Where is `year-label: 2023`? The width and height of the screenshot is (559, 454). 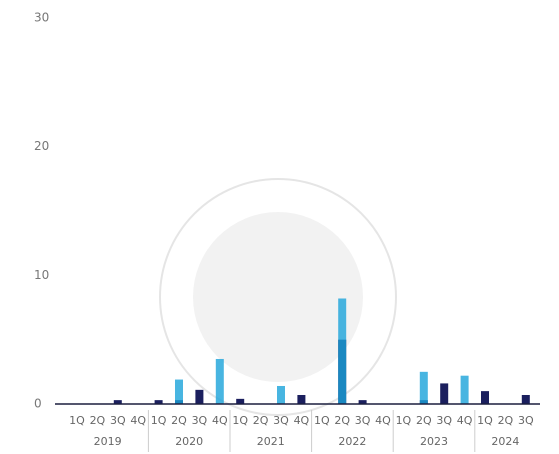 year-label: 2023 is located at coordinates (434, 441).